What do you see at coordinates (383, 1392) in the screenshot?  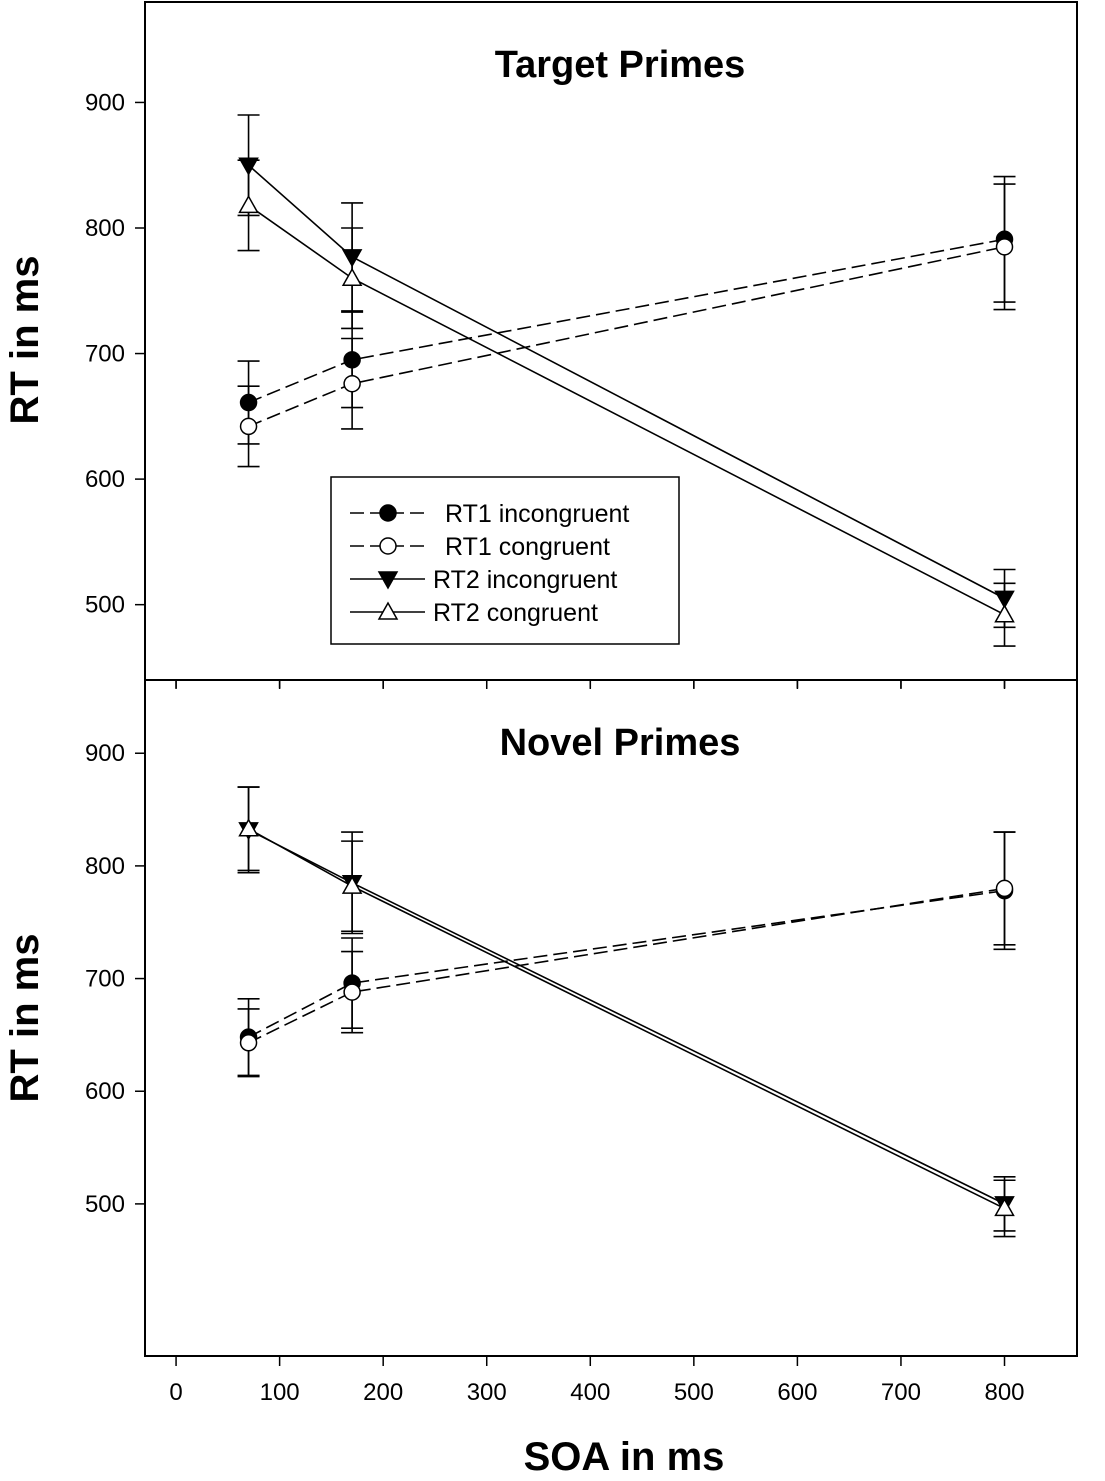 I see `x-tick-label: 200` at bounding box center [383, 1392].